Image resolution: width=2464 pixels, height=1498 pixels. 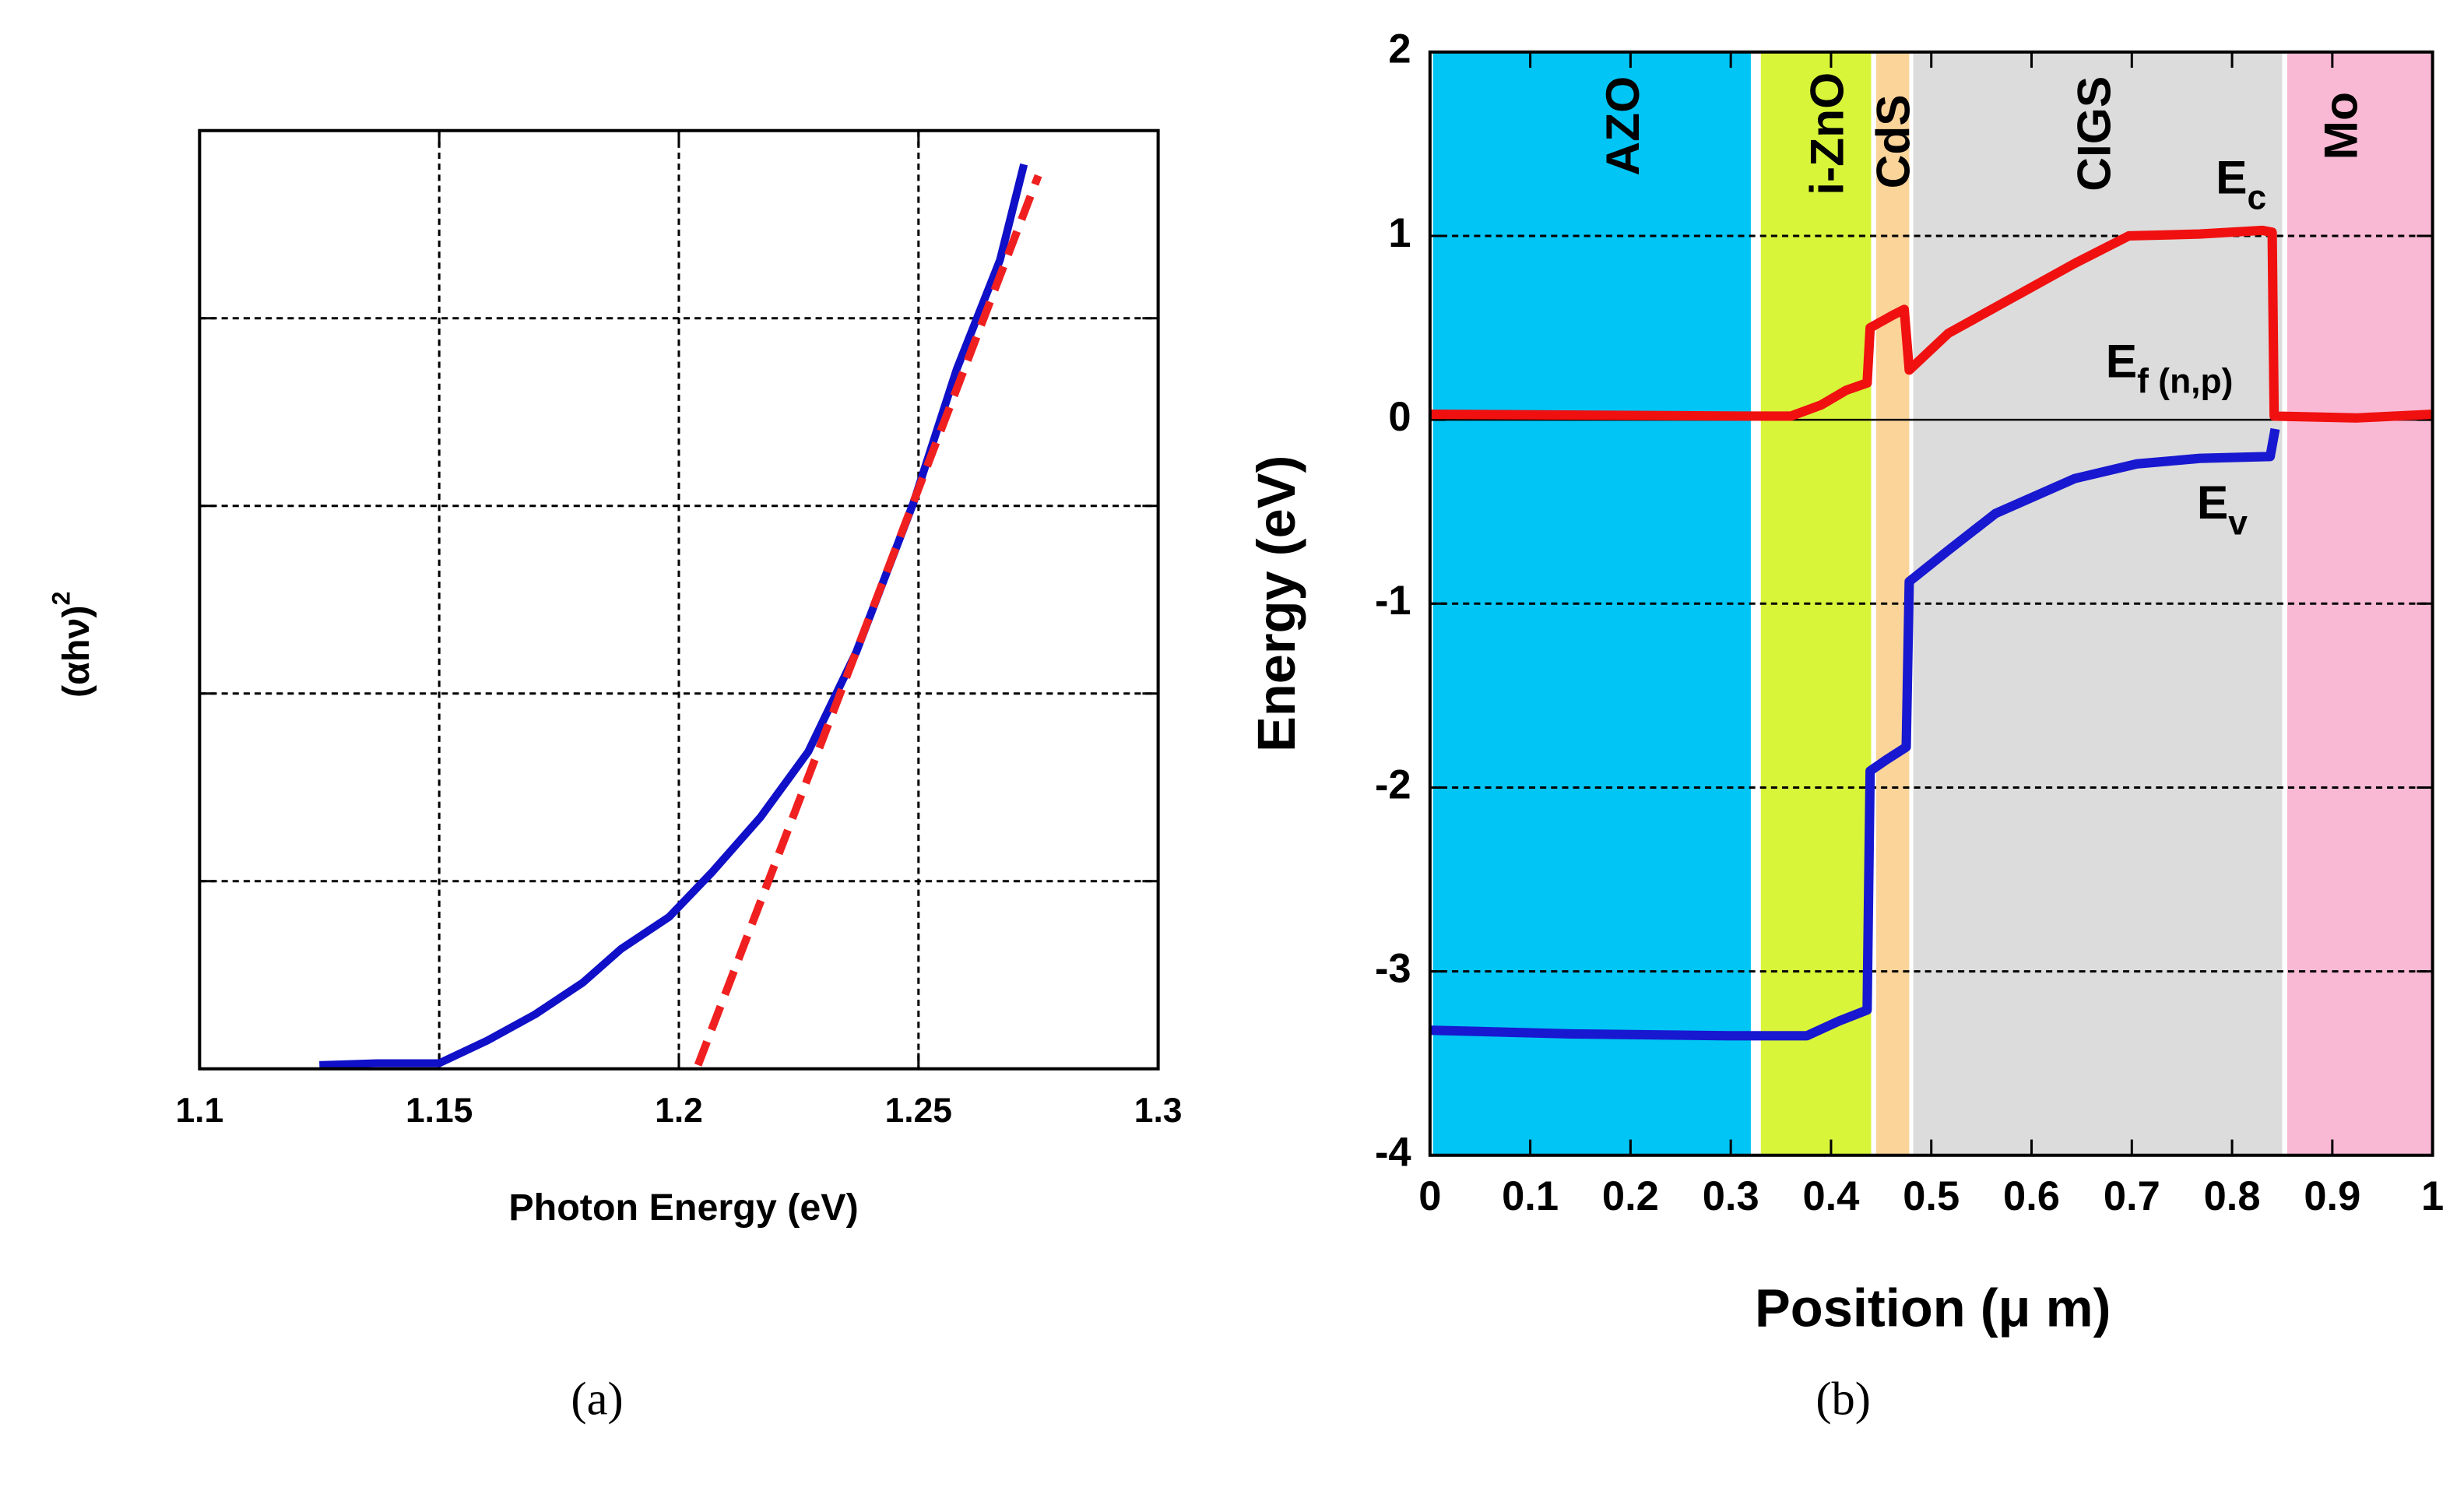 What do you see at coordinates (1158, 1111) in the screenshot?
I see `x-tick-label: 1.3` at bounding box center [1158, 1111].